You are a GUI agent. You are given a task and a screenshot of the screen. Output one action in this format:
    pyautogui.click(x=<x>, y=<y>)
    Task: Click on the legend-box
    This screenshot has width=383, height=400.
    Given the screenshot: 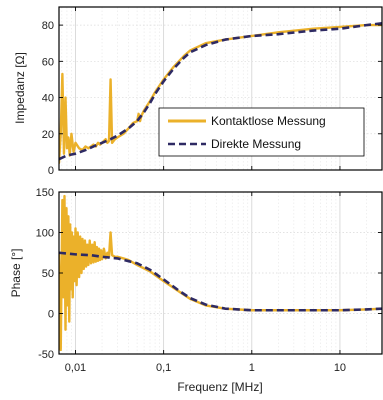 What is the action you would take?
    pyautogui.click(x=261, y=132)
    